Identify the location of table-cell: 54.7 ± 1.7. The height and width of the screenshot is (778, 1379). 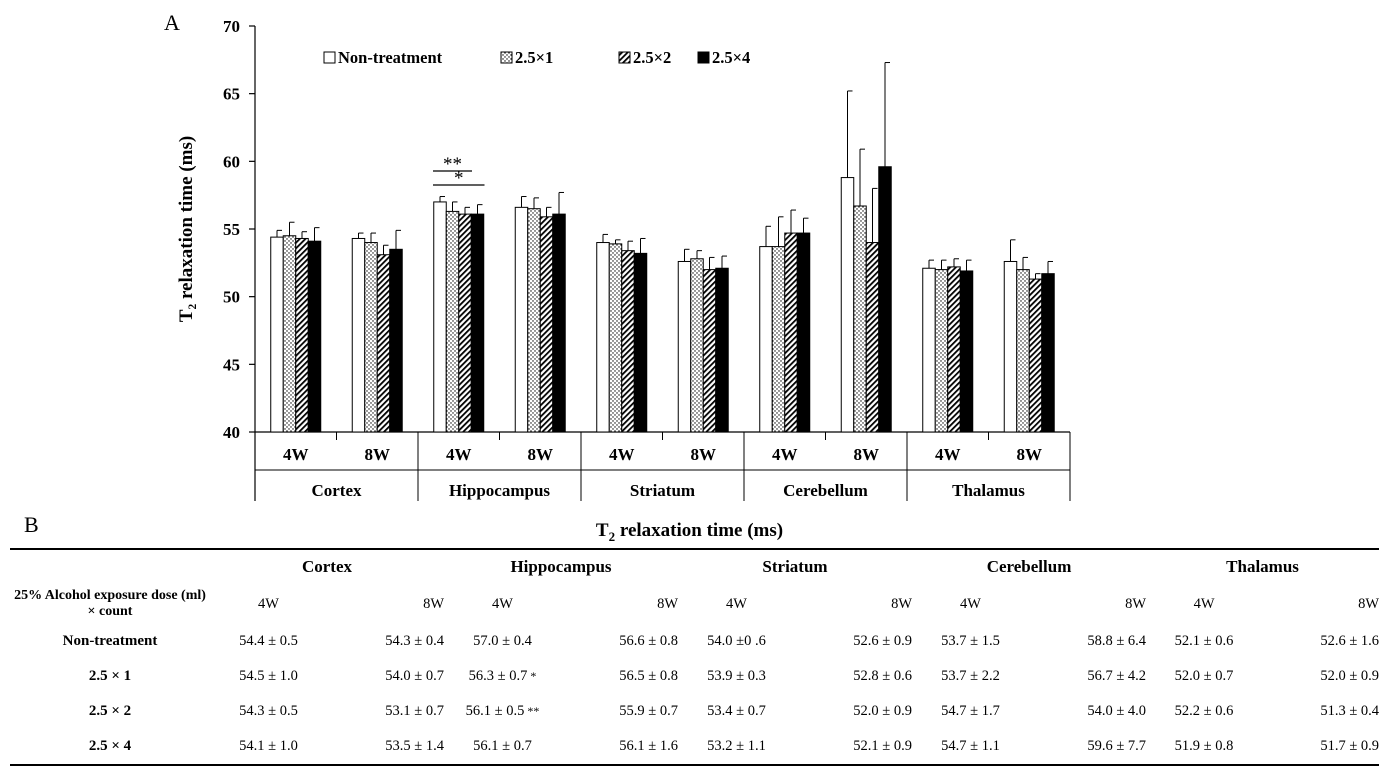
(970, 711).